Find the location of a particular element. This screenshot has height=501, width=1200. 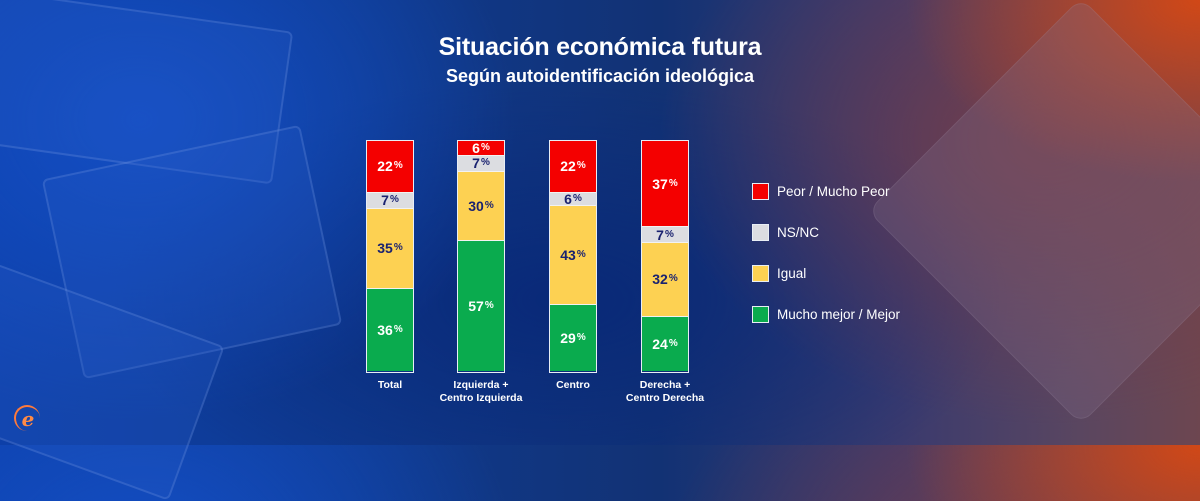

data-label: 57 is located at coordinates (476, 305).